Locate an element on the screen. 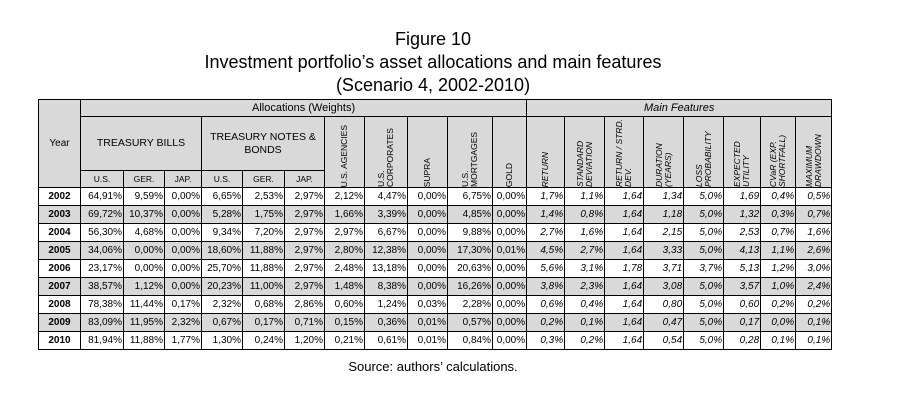  cell-gold: 0,01% is located at coordinates (509, 250).